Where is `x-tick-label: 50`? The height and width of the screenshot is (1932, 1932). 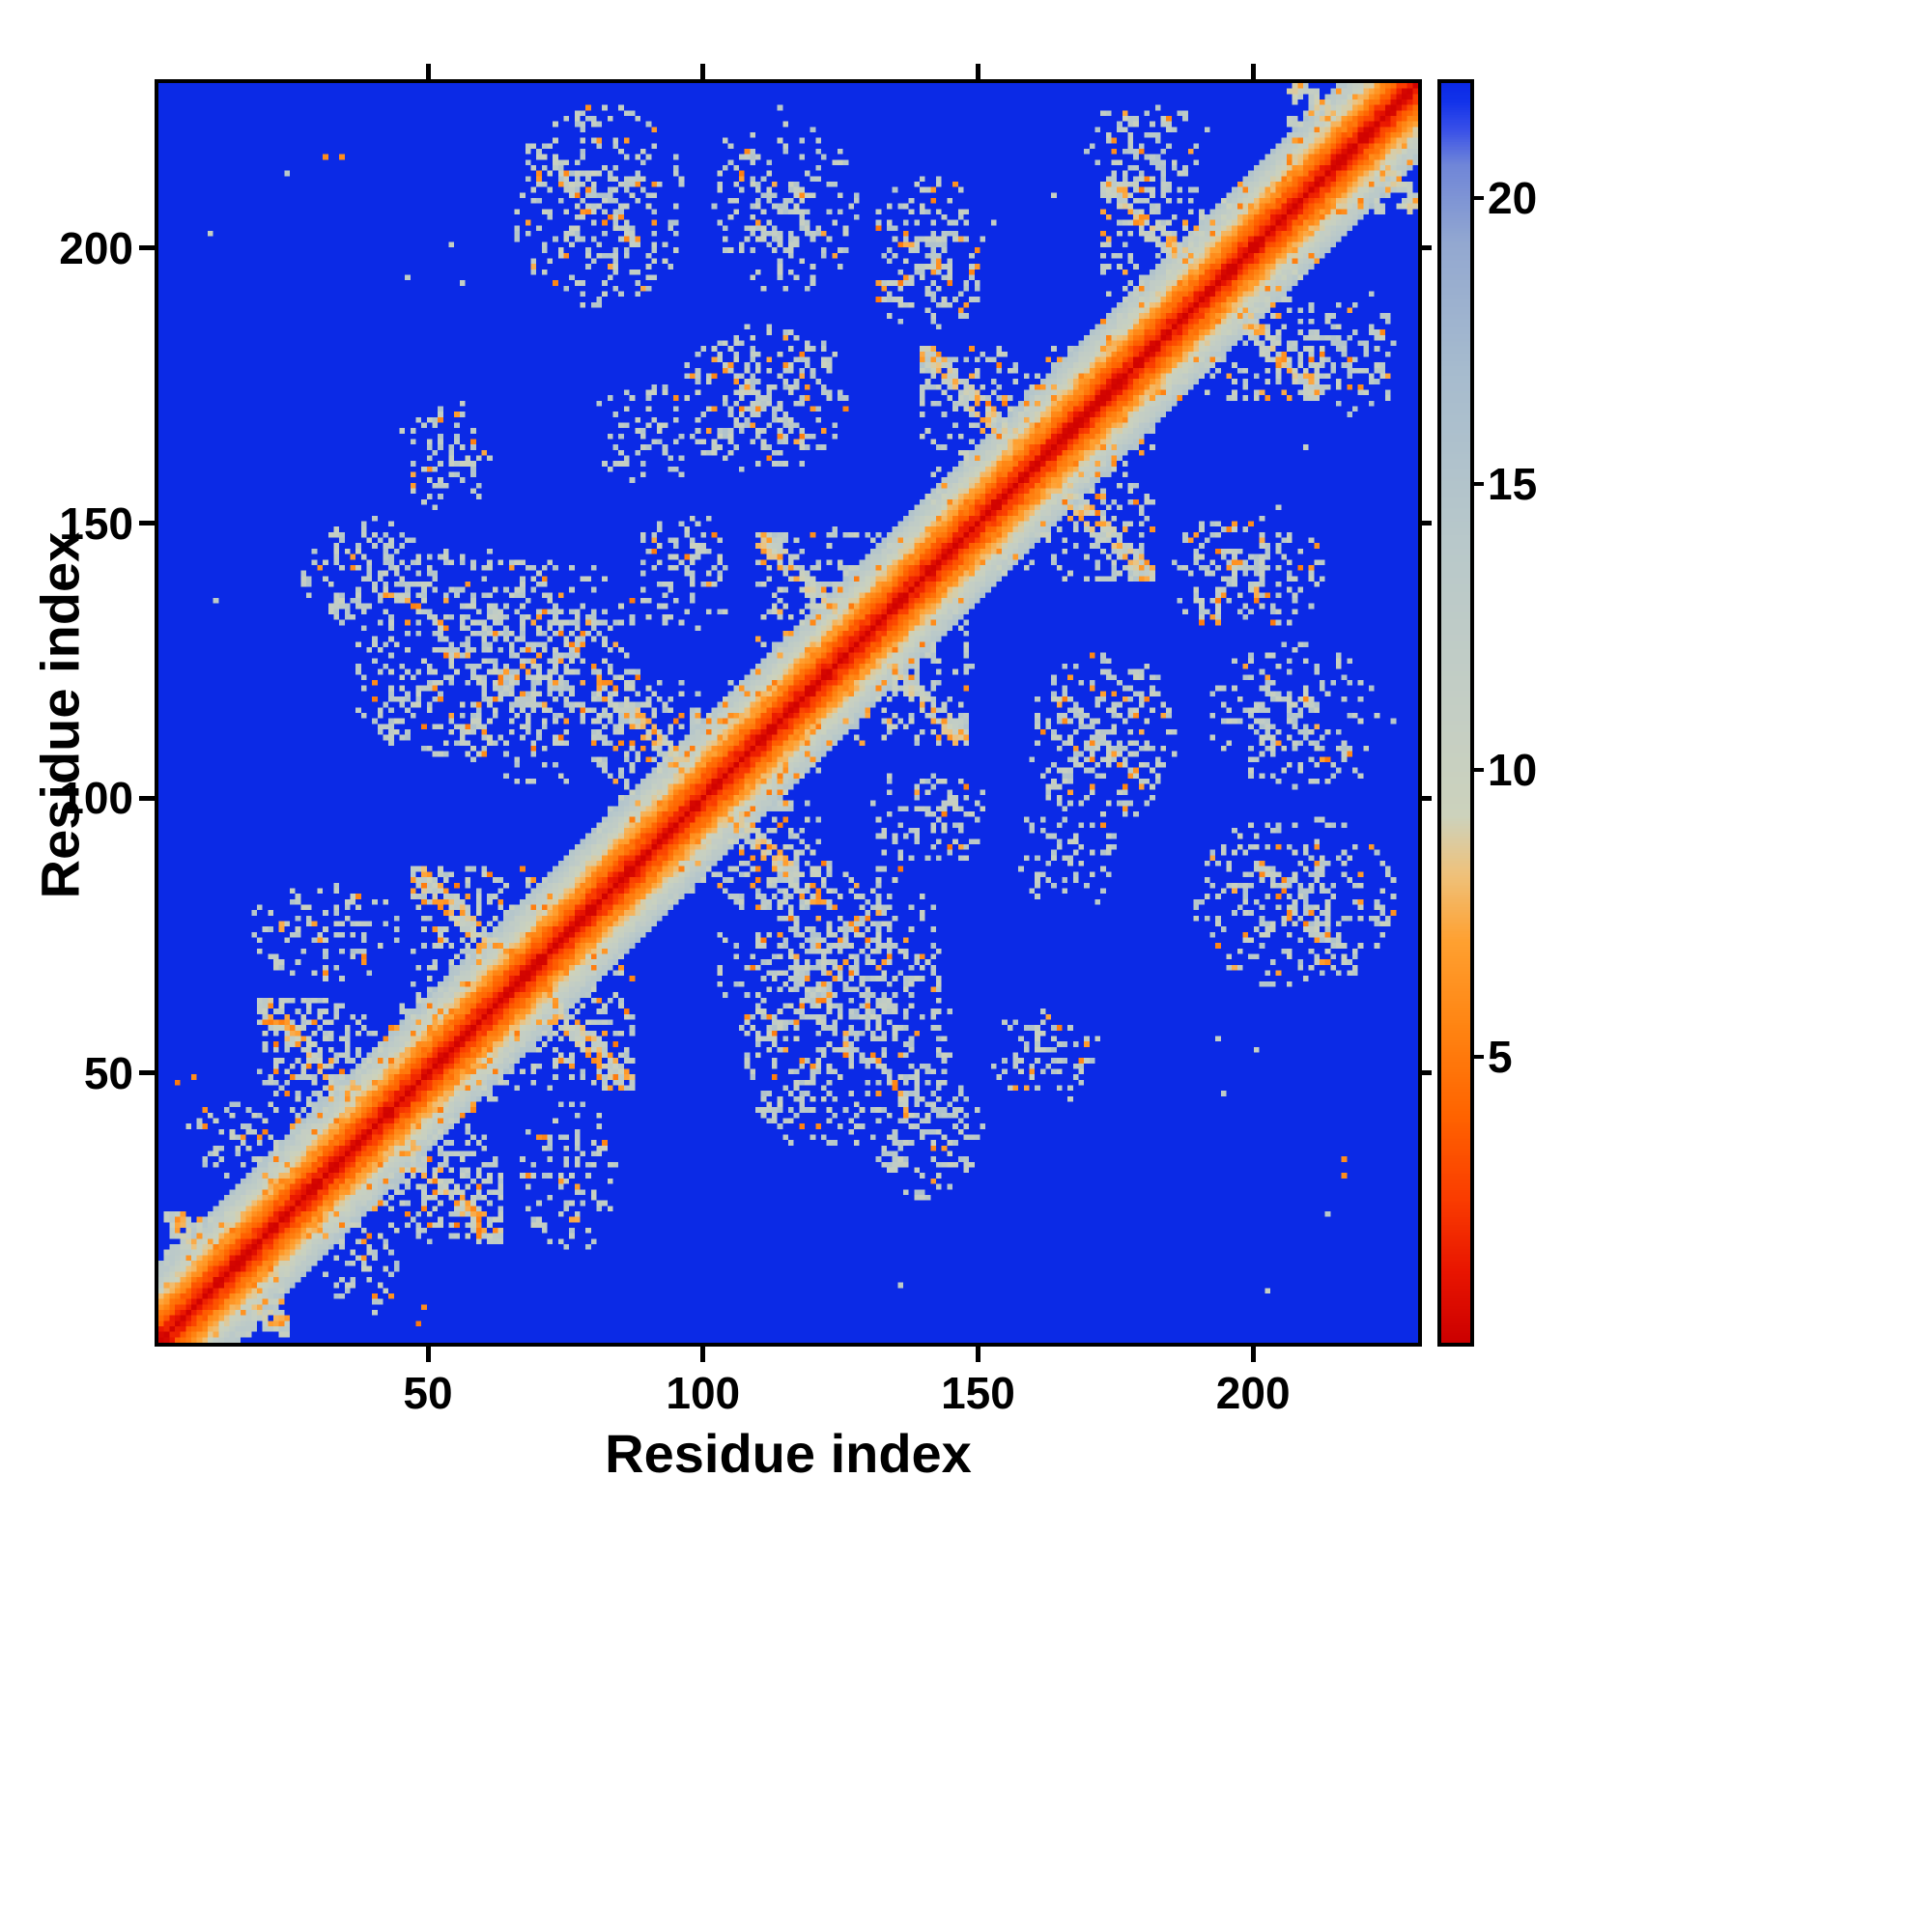
x-tick-label: 50 is located at coordinates (428, 1393).